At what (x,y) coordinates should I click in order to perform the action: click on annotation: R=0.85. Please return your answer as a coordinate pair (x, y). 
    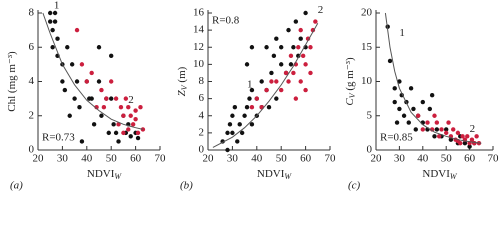
    Looking at the image, I should click on (396, 138).